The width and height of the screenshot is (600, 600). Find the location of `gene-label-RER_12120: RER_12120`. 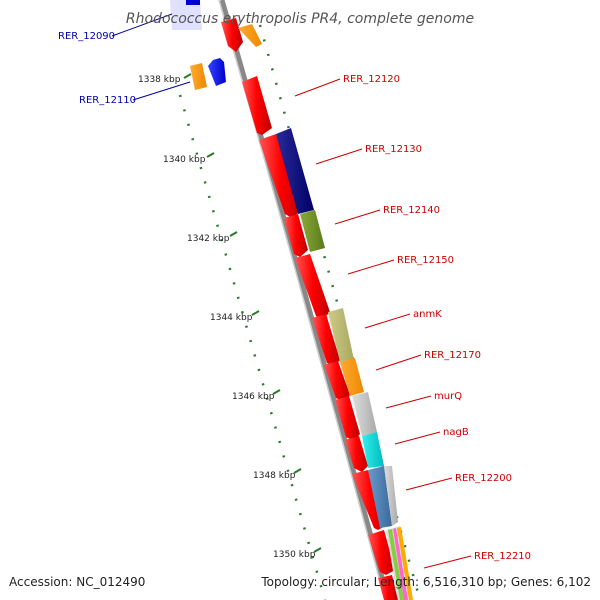

gene-label-RER_12120: RER_12120 is located at coordinates (371, 79).